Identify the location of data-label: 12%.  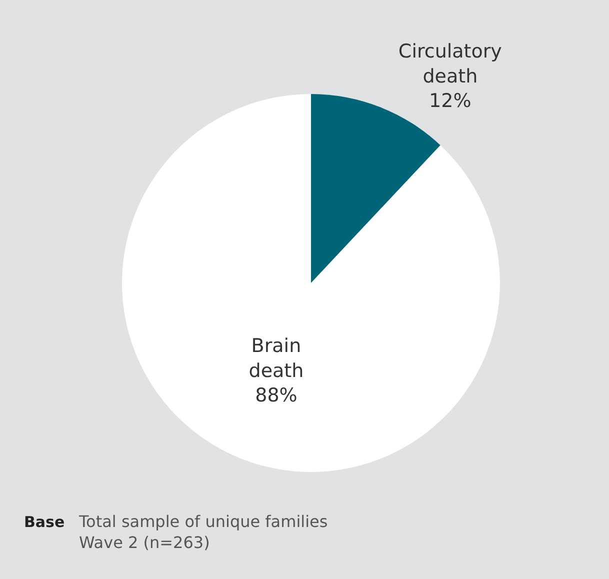
(450, 101).